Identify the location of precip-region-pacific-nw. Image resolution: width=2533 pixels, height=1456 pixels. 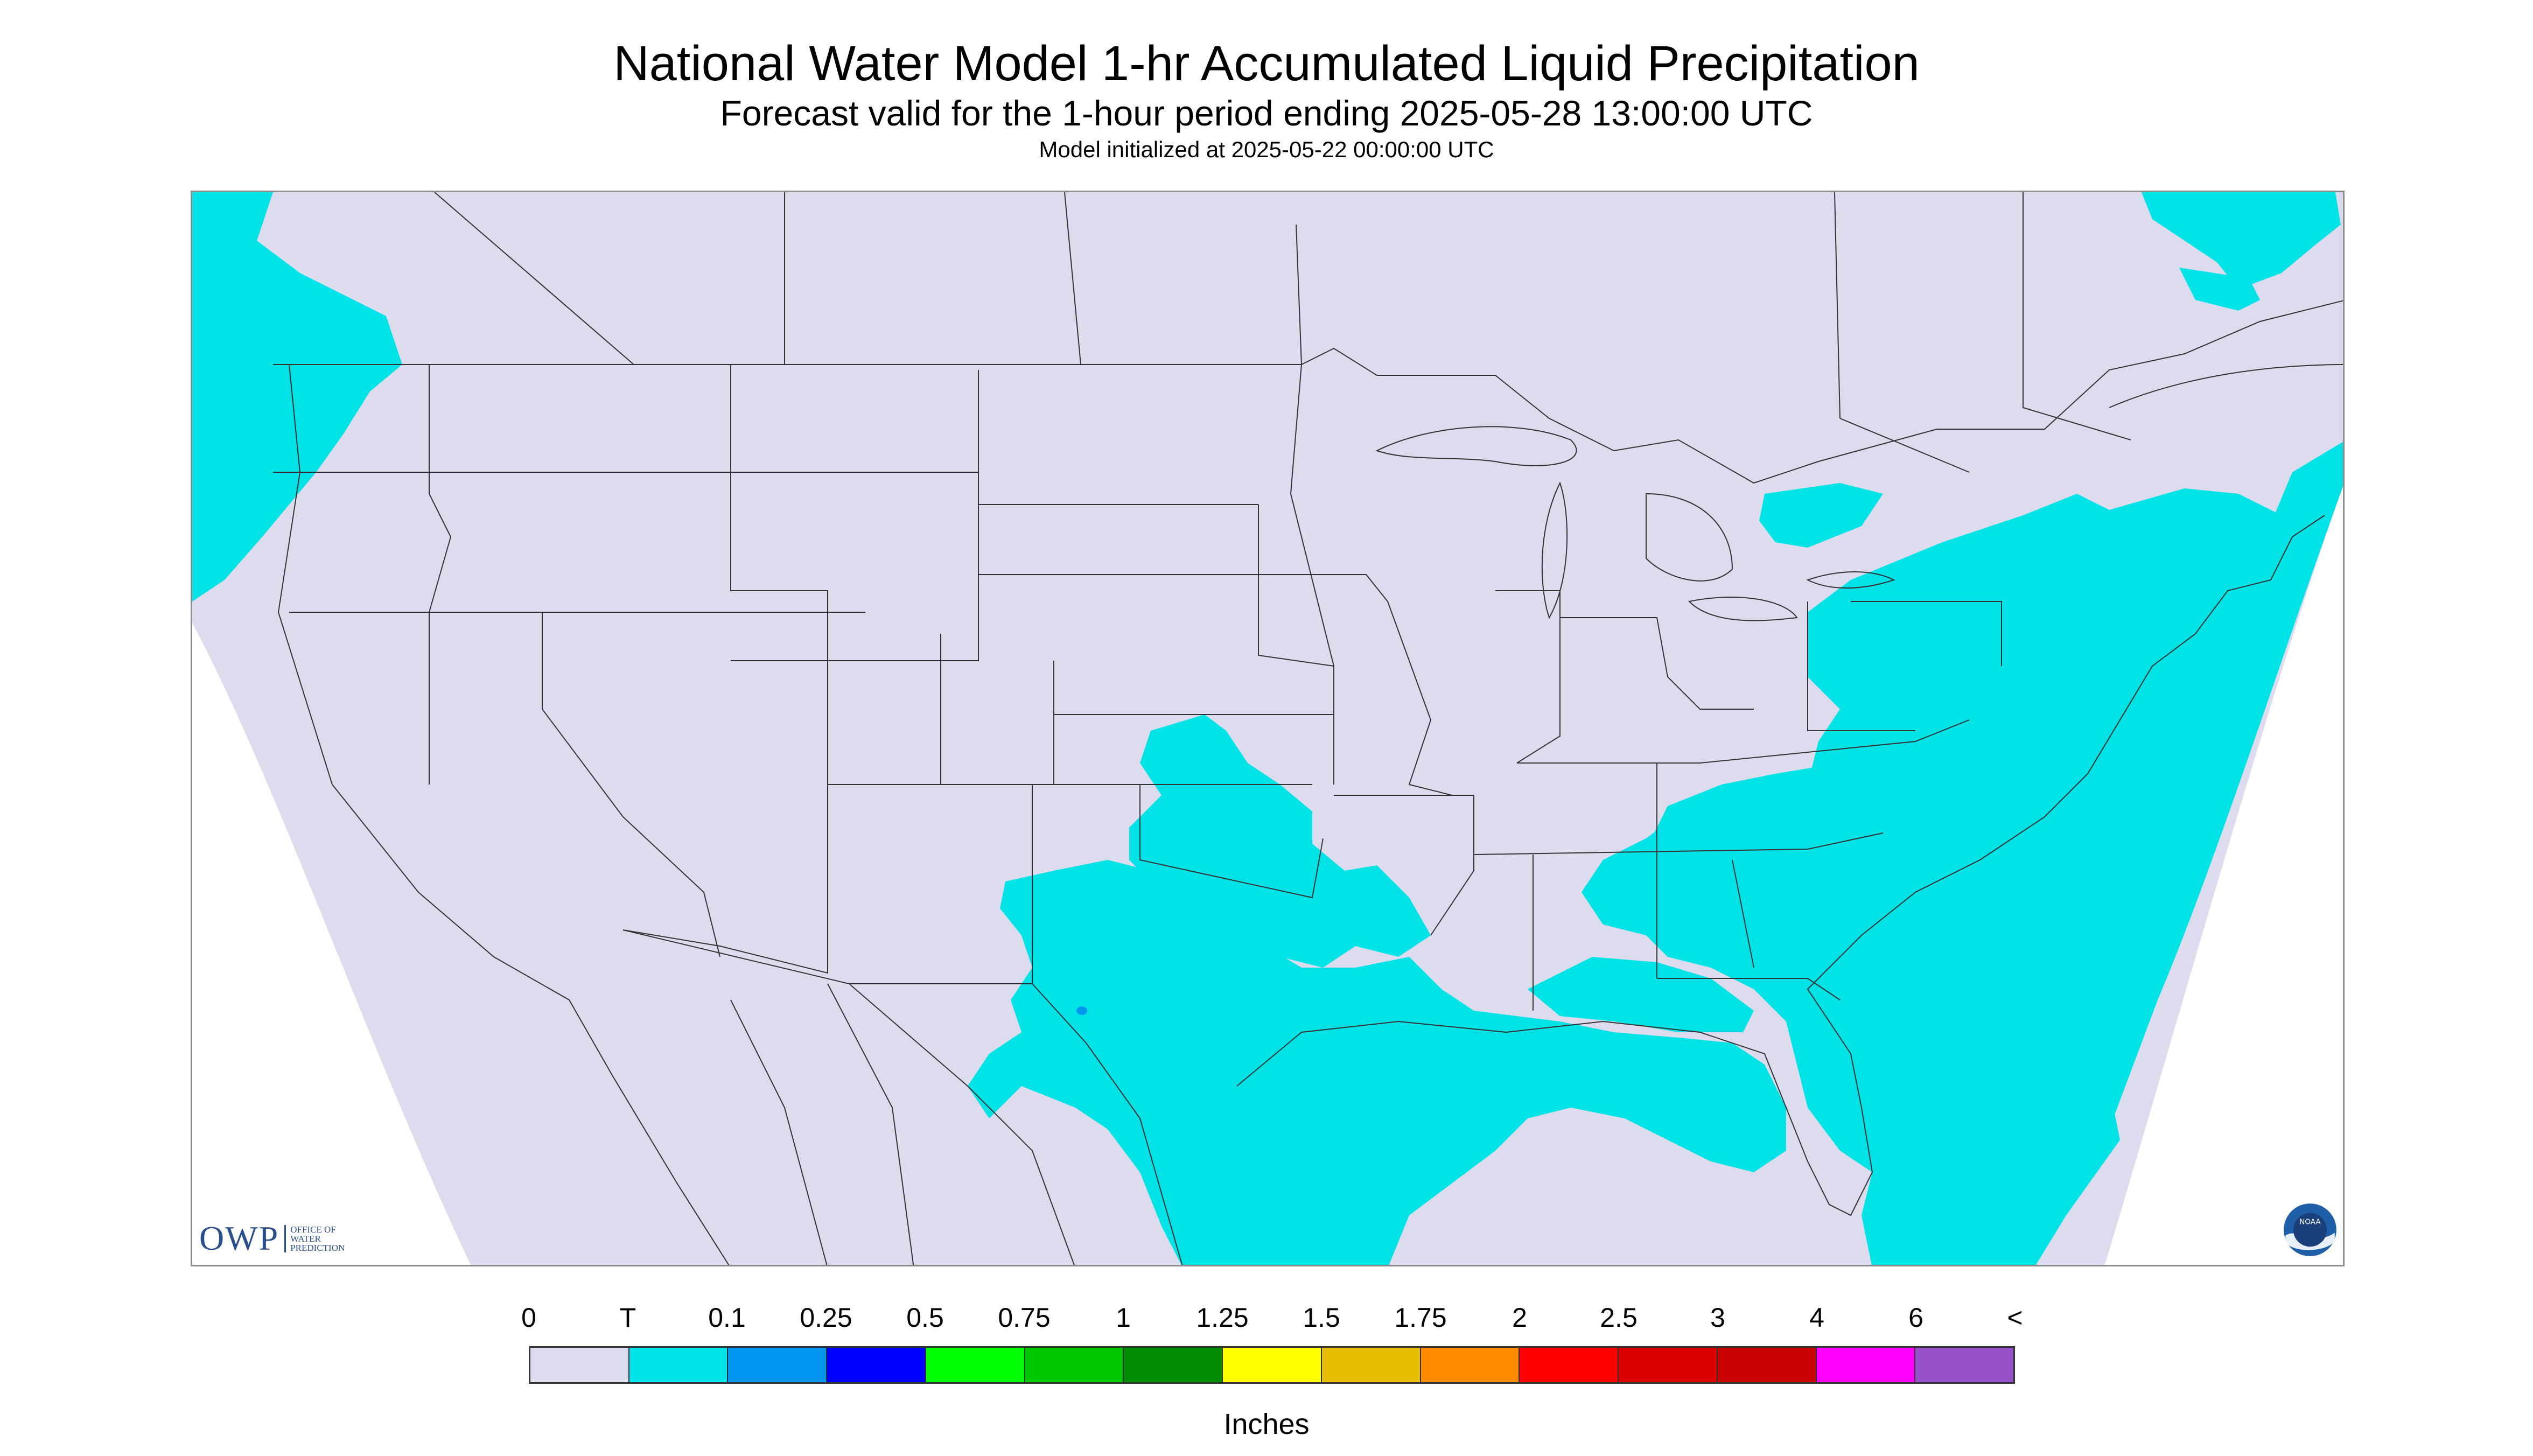
(297, 396).